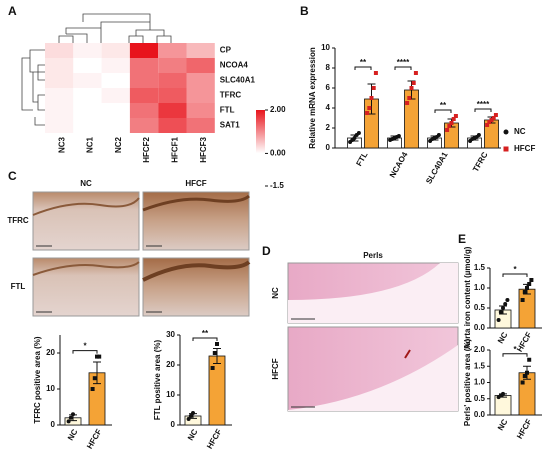 The image size is (550, 467). I want to click on panel-label: A, so click(12, 11).